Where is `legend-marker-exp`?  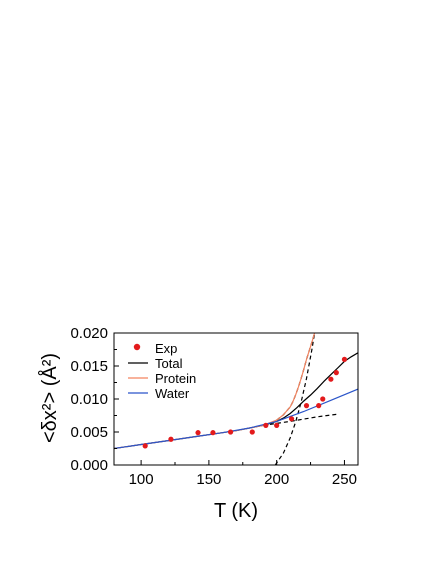
legend-marker-exp is located at coordinates (137, 347).